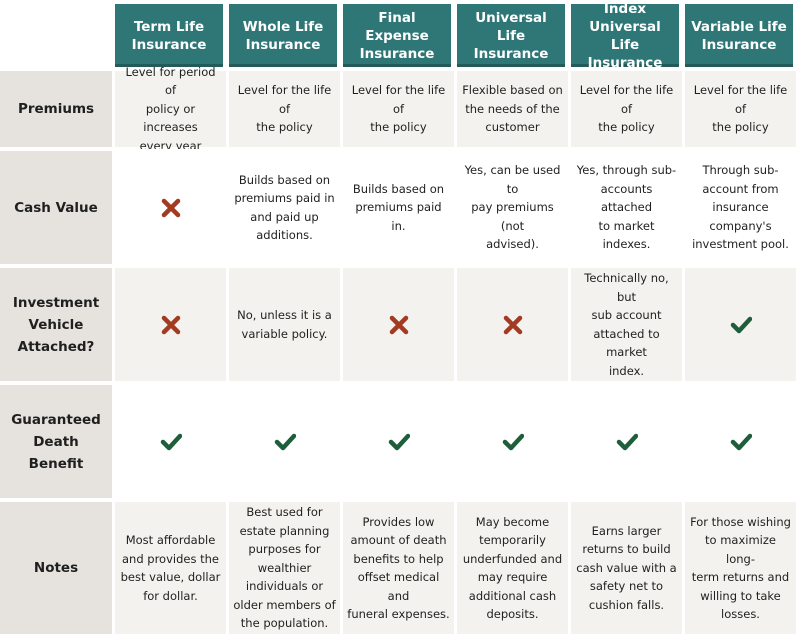  I want to click on column-header-variable-life: Variable Life Insurance, so click(739, 34).